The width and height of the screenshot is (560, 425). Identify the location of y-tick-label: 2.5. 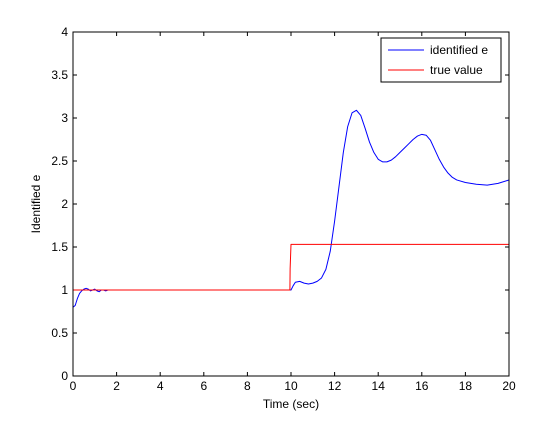
(59, 161).